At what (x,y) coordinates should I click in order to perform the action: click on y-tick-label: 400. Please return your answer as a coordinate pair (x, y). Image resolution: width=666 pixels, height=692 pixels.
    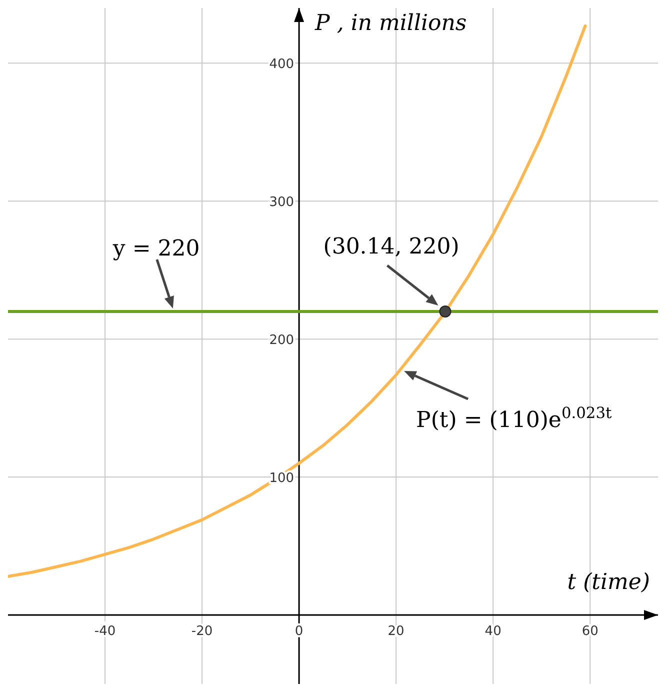
    Looking at the image, I should click on (281, 64).